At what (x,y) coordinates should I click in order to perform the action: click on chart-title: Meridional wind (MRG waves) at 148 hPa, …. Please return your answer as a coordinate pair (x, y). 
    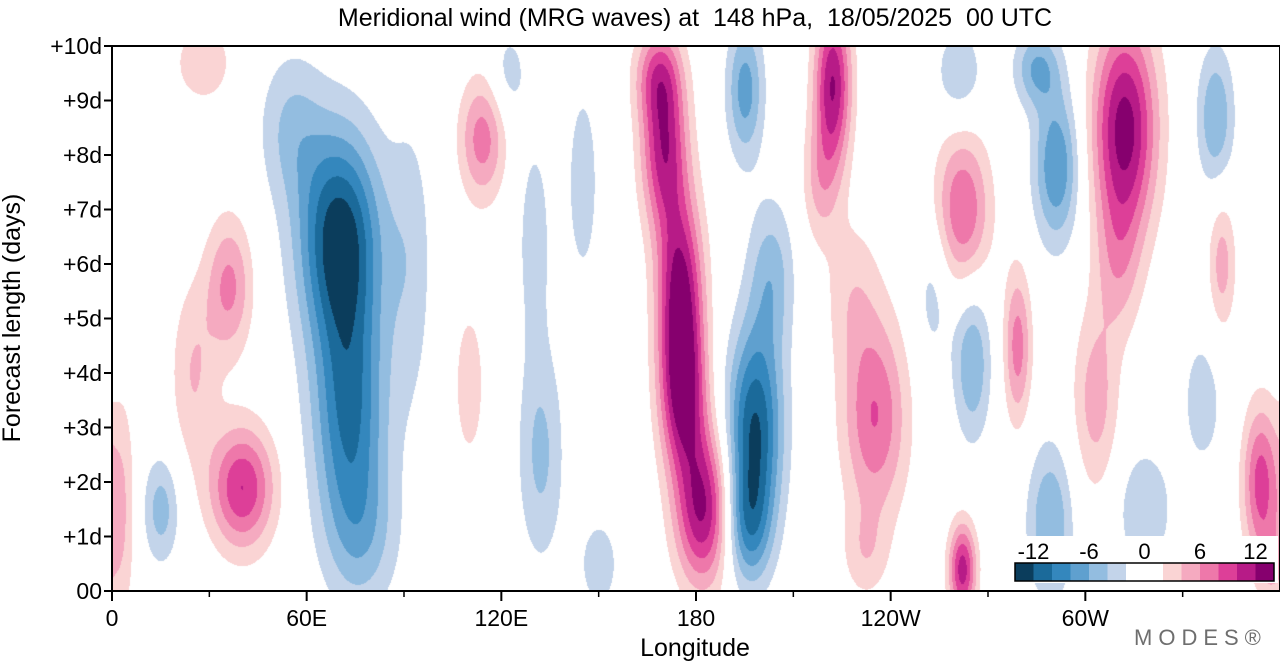
    Looking at the image, I should click on (695, 18).